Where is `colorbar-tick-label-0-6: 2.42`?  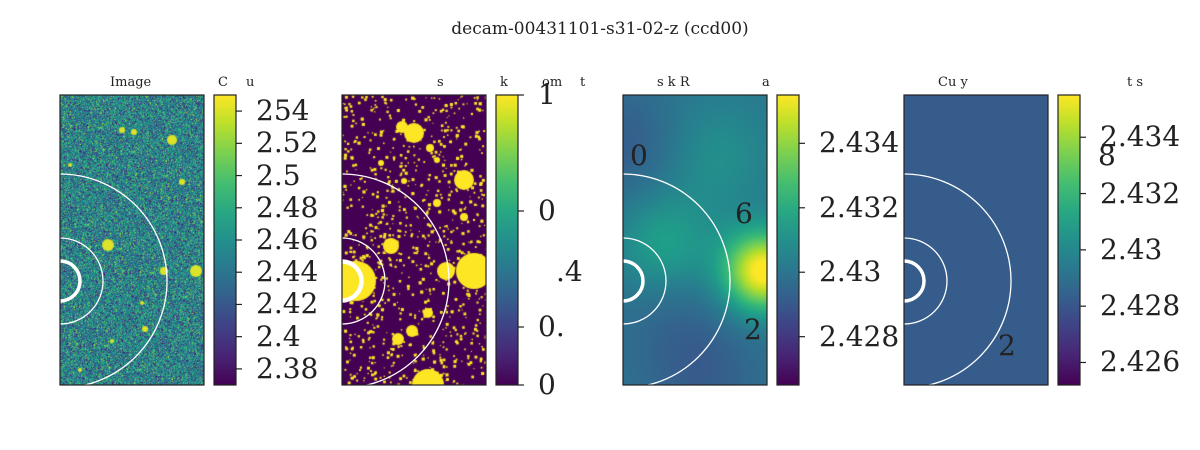 colorbar-tick-label-0-6: 2.42 is located at coordinates (287, 304).